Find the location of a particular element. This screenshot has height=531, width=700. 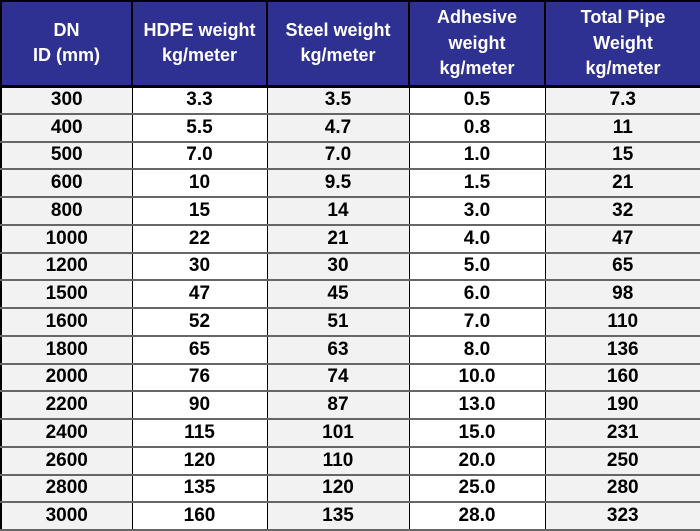

cell-total-pipe-weight: 98 is located at coordinates (622, 294).